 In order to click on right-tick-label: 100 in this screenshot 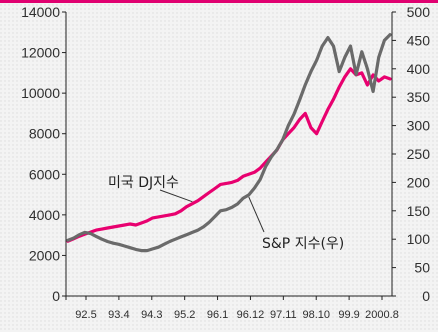, I will do `click(419, 239)`.